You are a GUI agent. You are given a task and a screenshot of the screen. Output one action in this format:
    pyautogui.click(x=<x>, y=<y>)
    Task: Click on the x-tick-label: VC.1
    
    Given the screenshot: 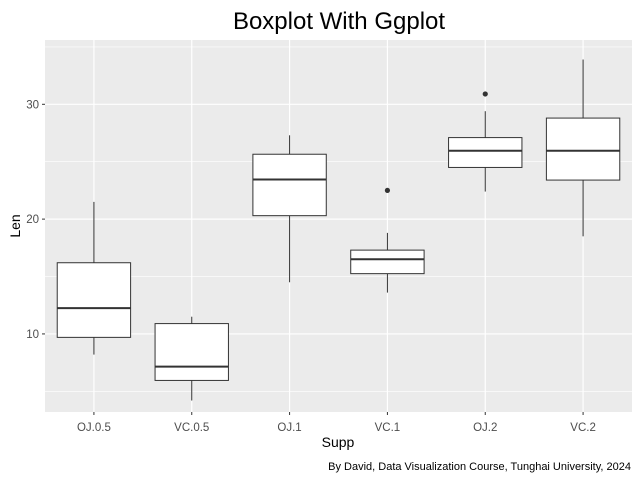 What is the action you would take?
    pyautogui.click(x=388, y=428)
    